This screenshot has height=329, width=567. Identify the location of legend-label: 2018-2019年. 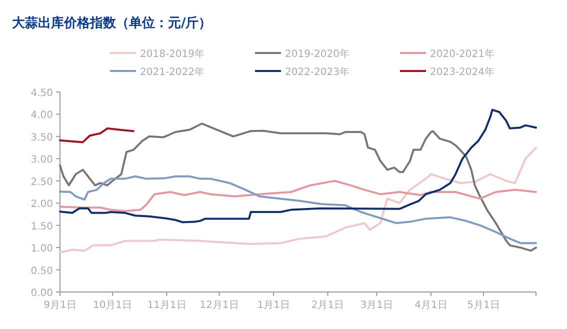
(172, 54).